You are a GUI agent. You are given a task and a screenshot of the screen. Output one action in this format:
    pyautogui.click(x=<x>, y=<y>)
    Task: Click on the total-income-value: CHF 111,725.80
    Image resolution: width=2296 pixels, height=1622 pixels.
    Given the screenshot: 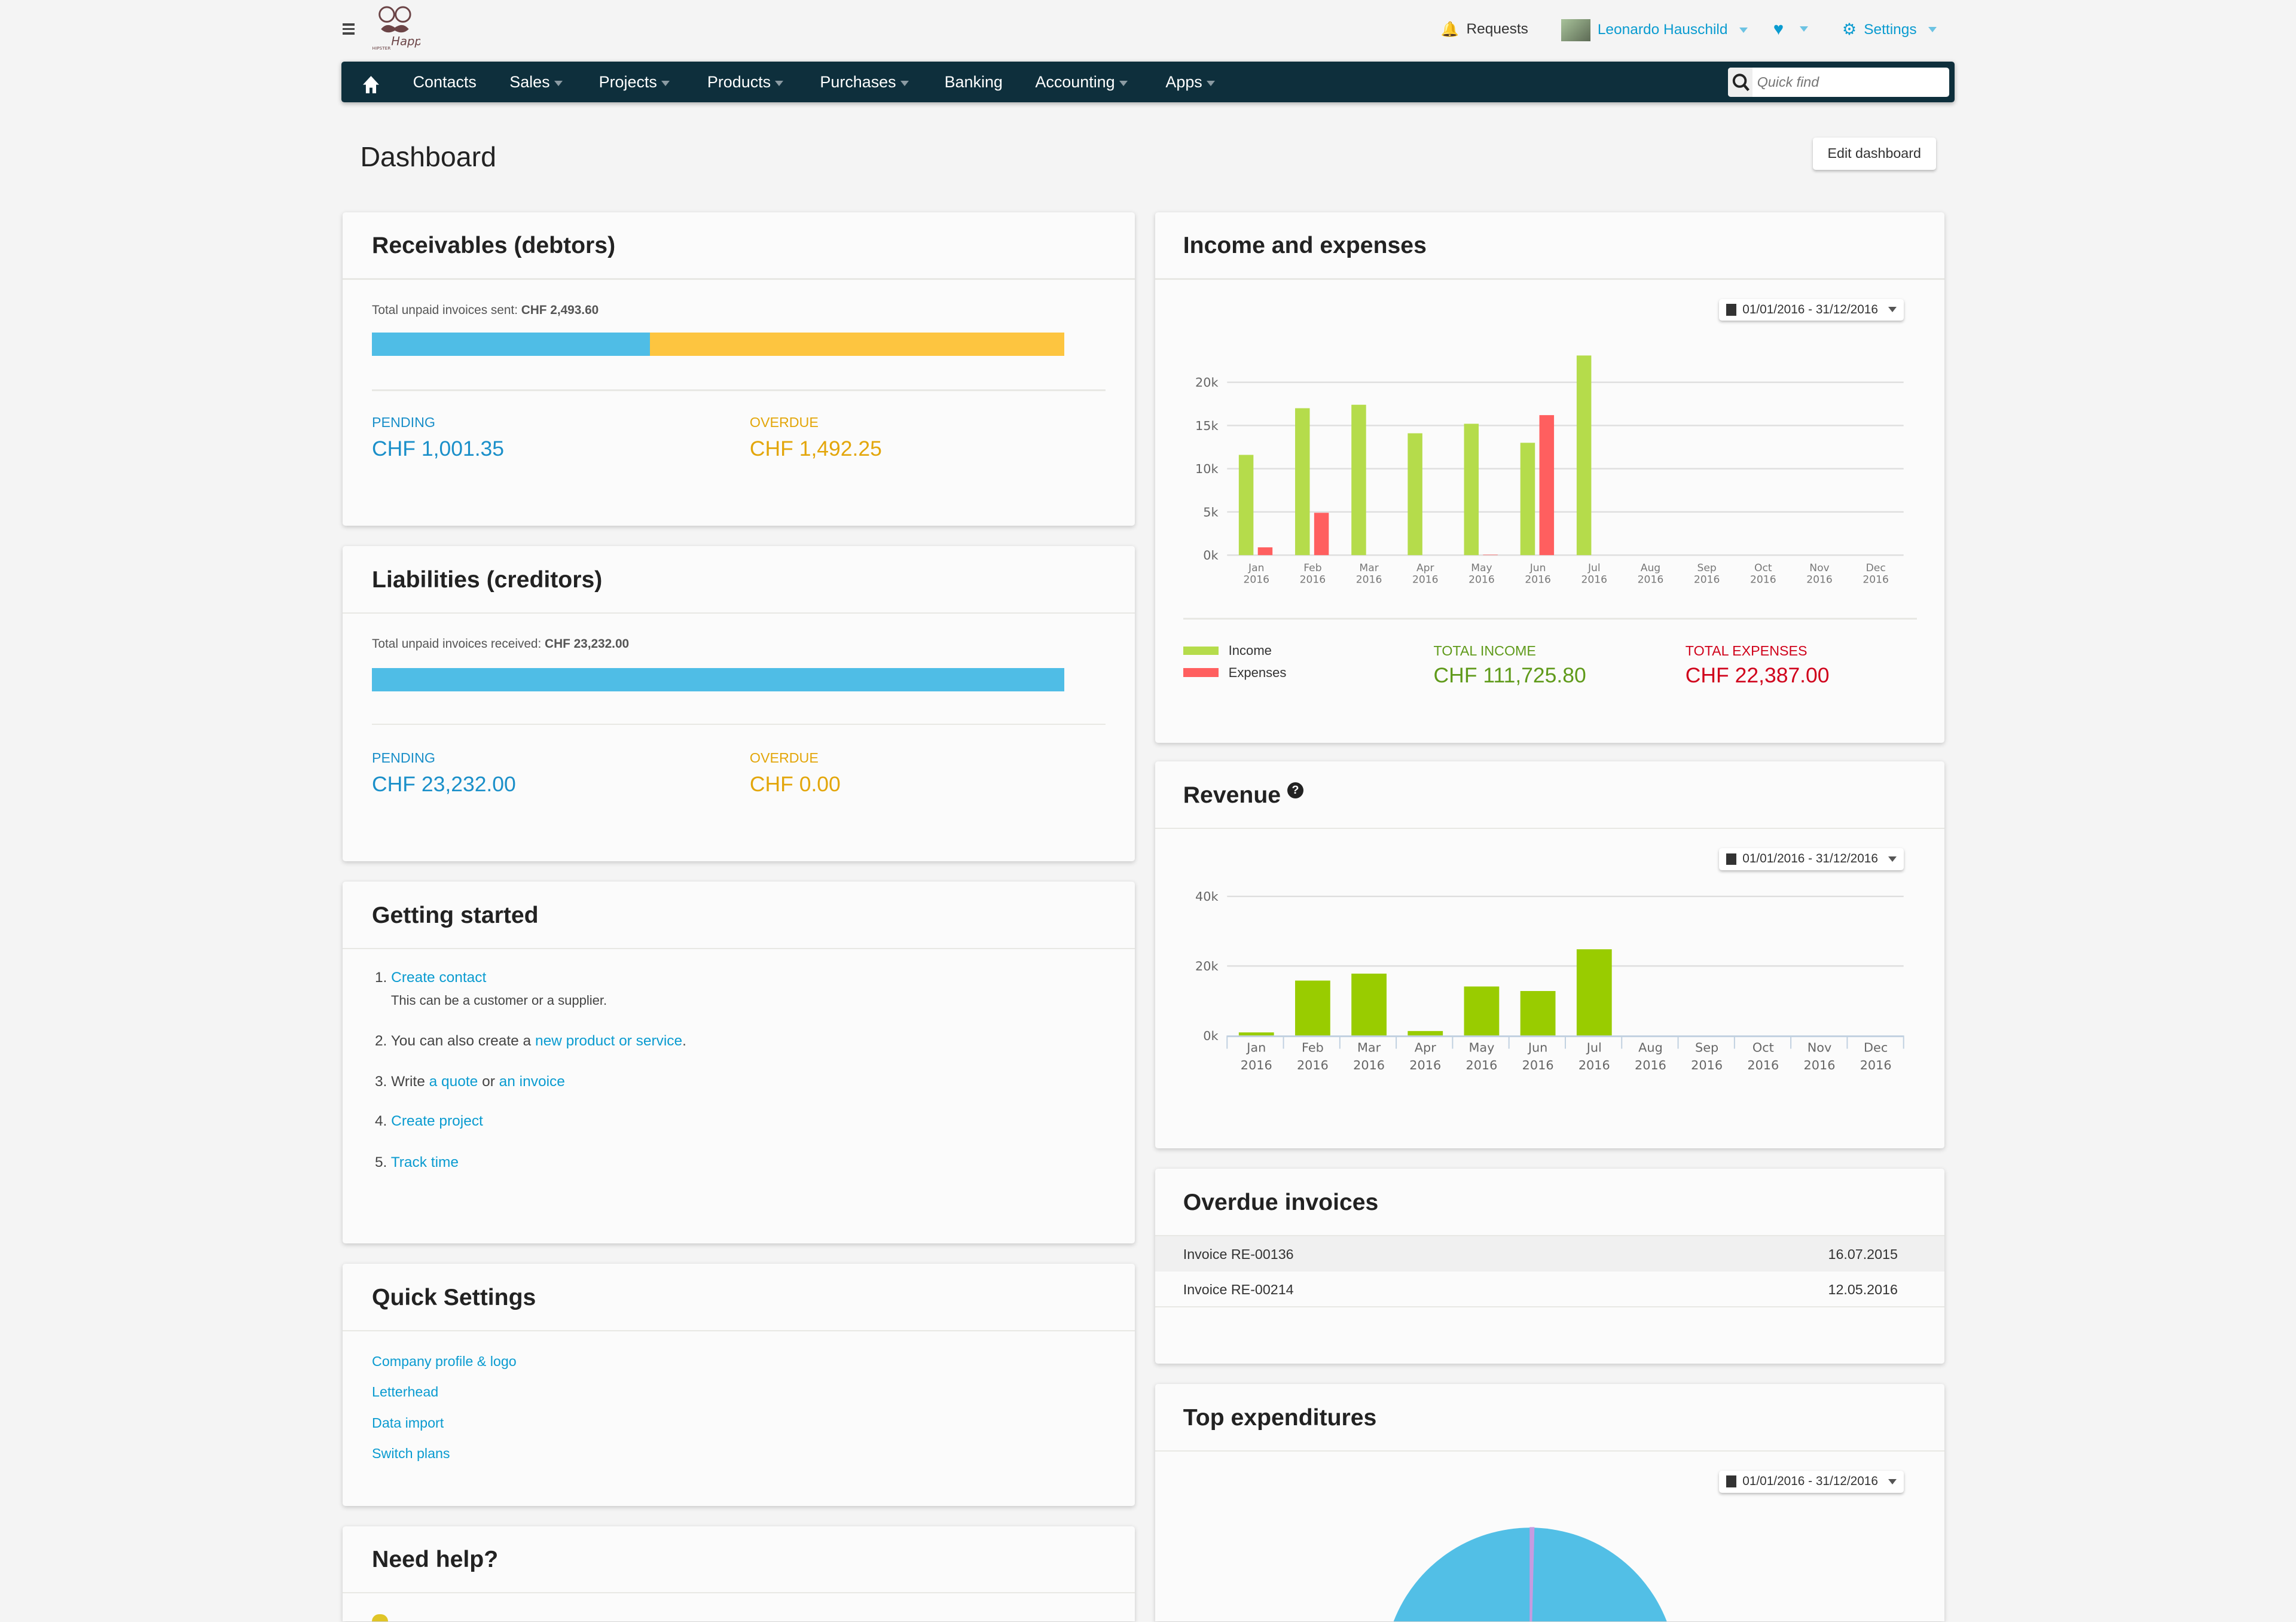 What is the action you would take?
    pyautogui.click(x=1509, y=675)
    